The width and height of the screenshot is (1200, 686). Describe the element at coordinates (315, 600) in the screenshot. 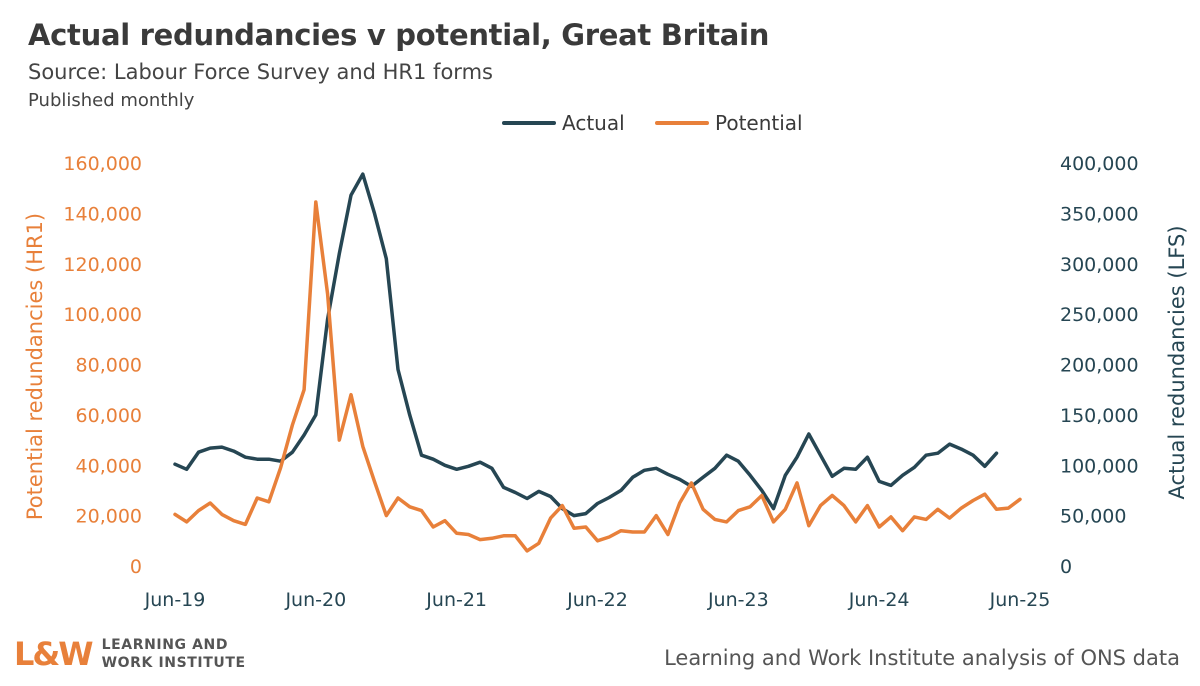

I see `x-axis-tick-label: Jun-20` at that location.